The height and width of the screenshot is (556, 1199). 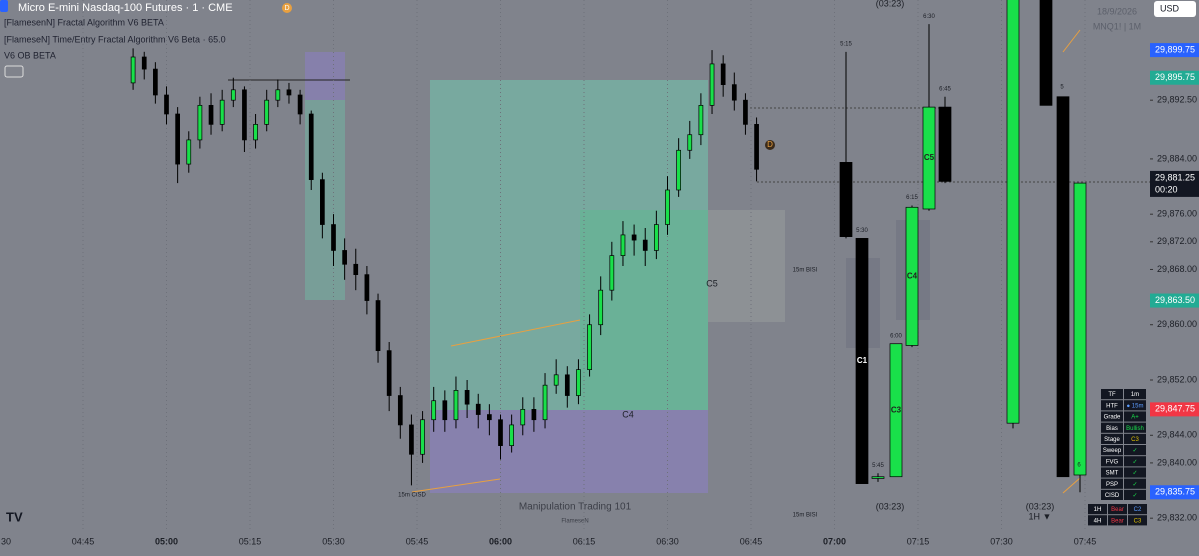 What do you see at coordinates (667, 541) in the screenshot?
I see `x-tick-label: 06:30` at bounding box center [667, 541].